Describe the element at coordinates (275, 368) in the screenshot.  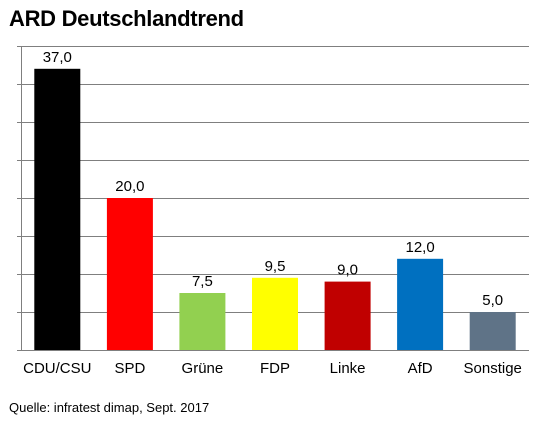
I see `x-tick-label: FDP` at that location.